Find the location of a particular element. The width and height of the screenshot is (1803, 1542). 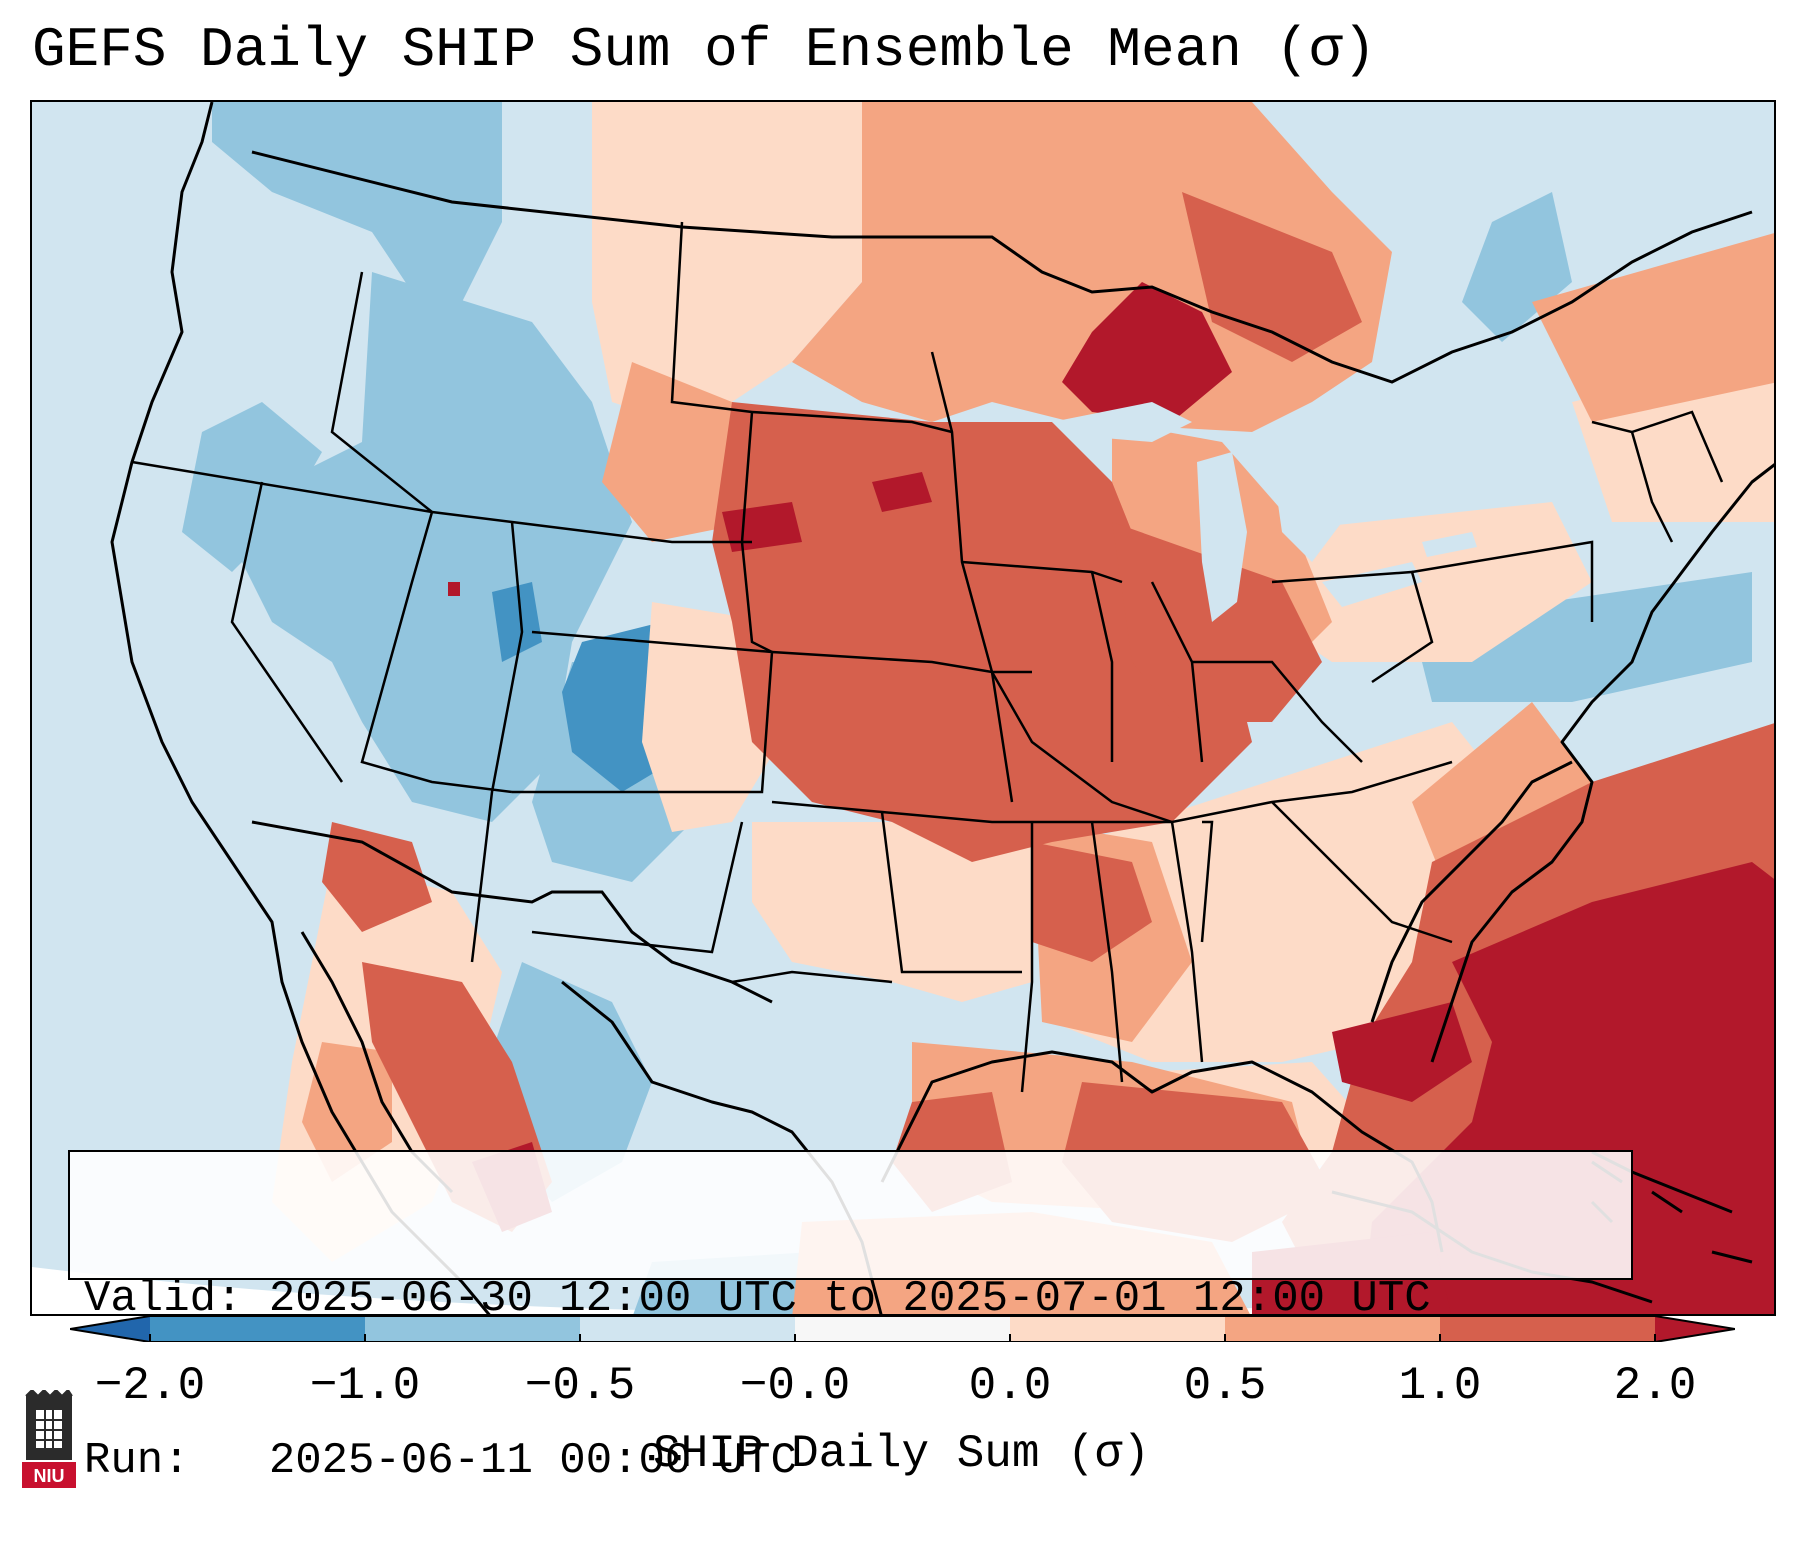

colorbar-tick-label: −0.5 is located at coordinates (580, 1386).